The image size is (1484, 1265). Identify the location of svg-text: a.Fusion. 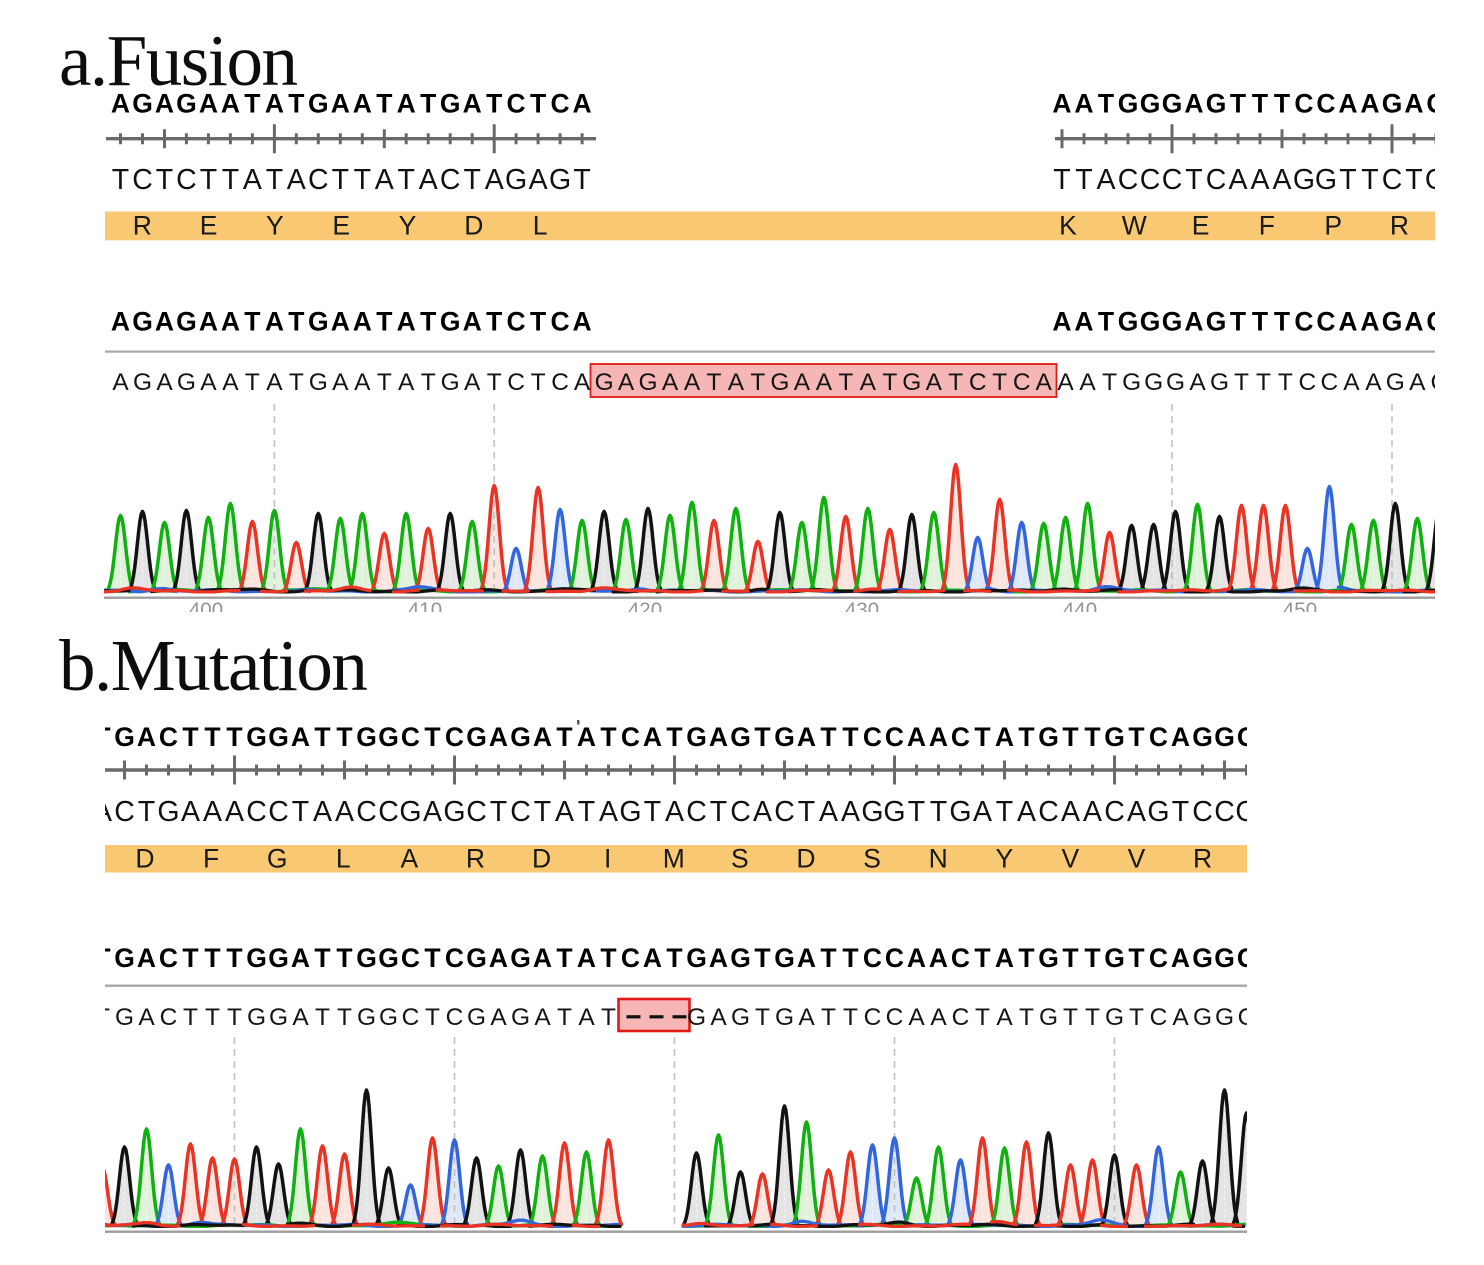
(178, 60).